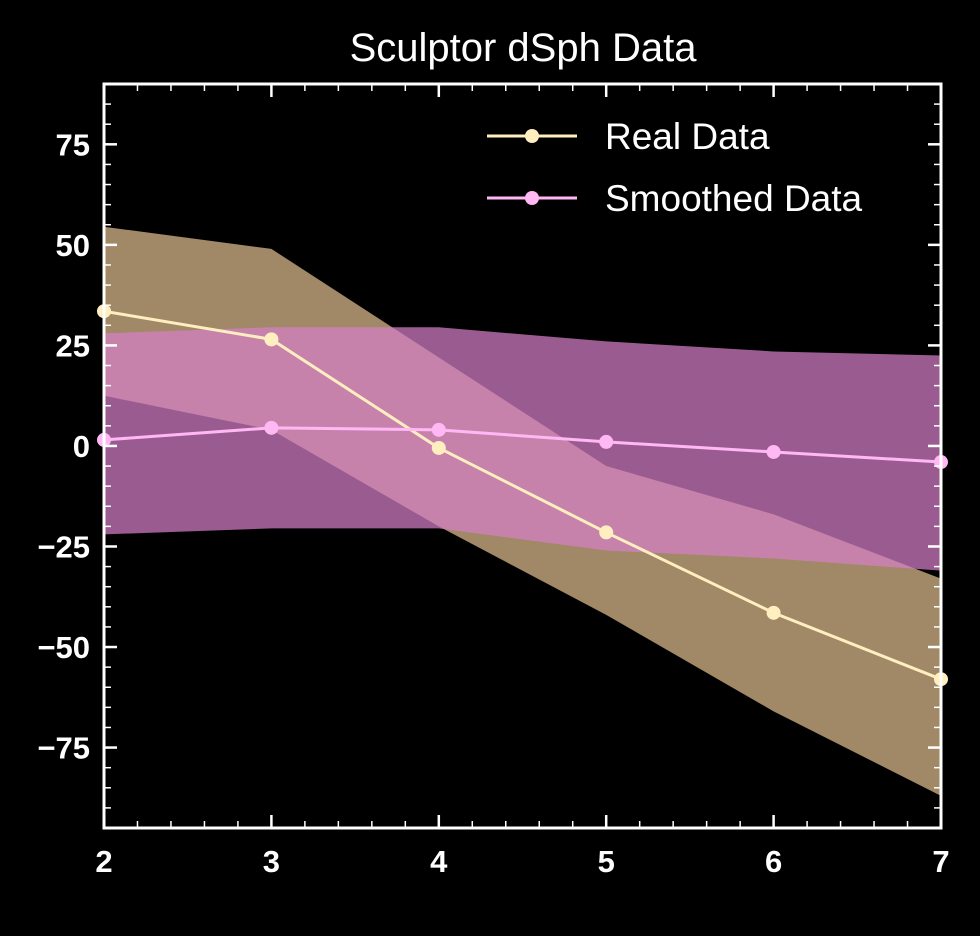 The image size is (980, 936). What do you see at coordinates (73, 345) in the screenshot?
I see `y-tick-label: 25` at bounding box center [73, 345].